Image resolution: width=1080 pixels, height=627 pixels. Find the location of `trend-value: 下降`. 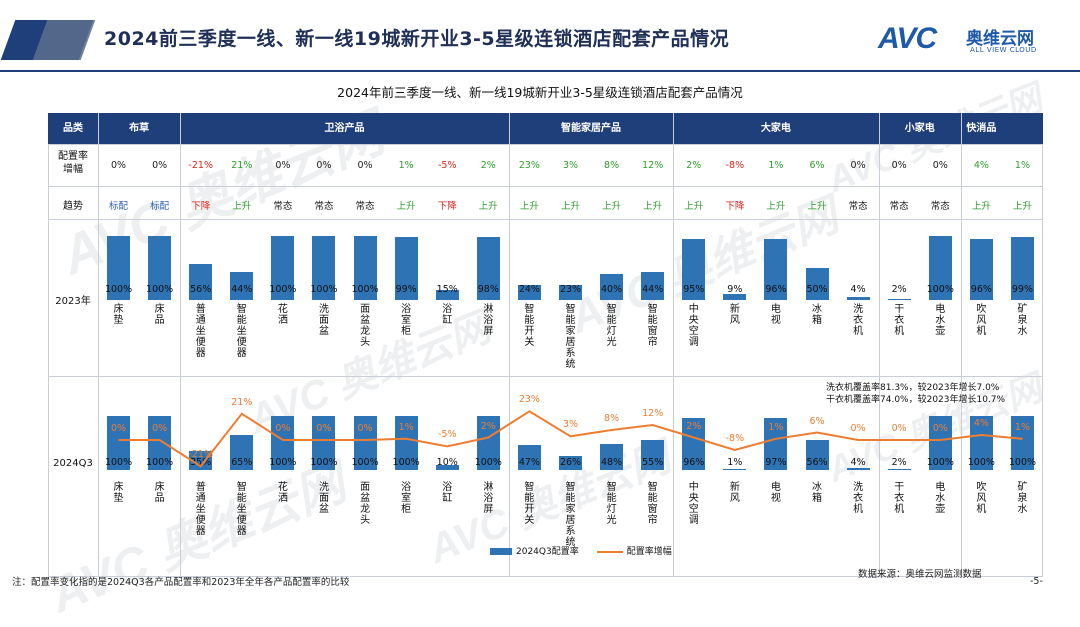

trend-value: 下降 is located at coordinates (201, 206).